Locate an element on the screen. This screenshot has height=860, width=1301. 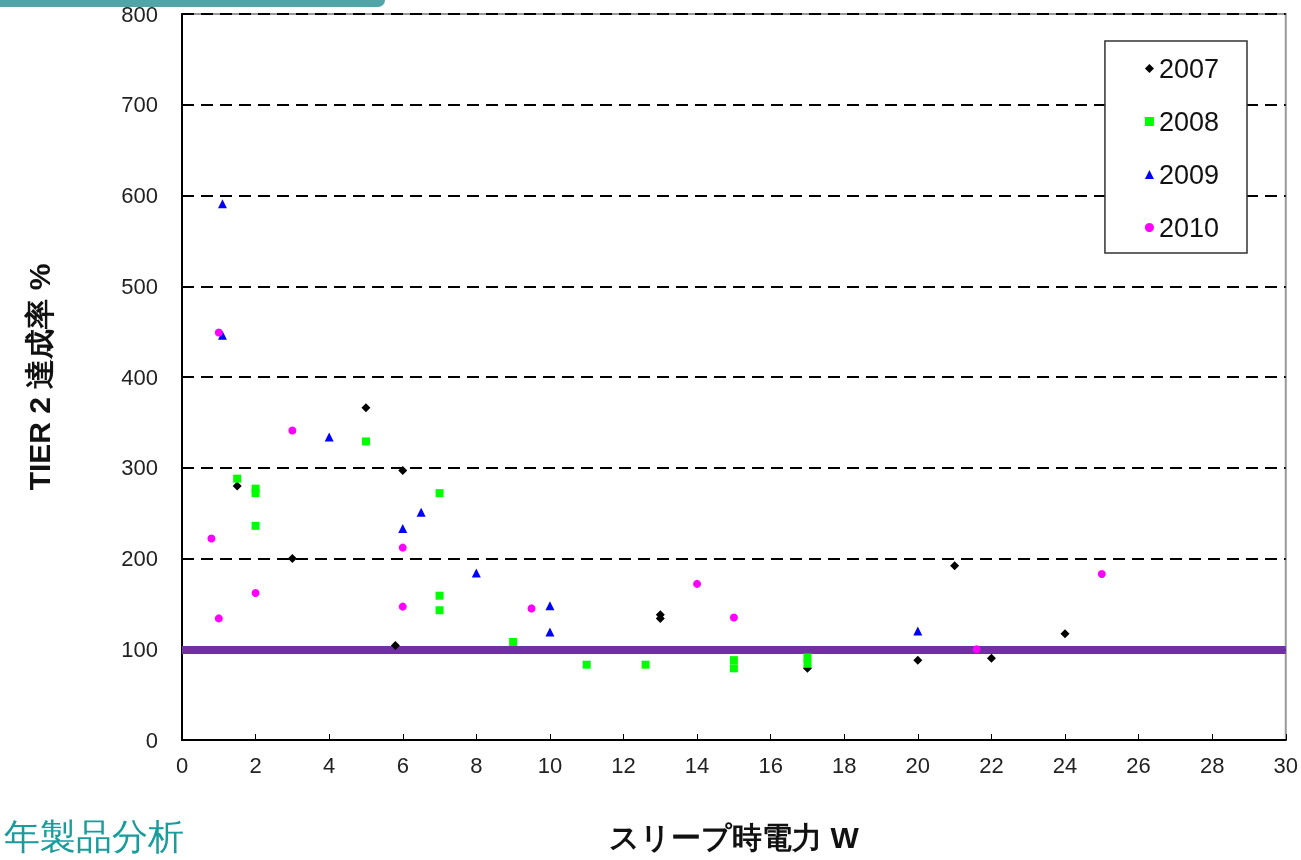
y-tick-label: 400 is located at coordinates (139, 377).